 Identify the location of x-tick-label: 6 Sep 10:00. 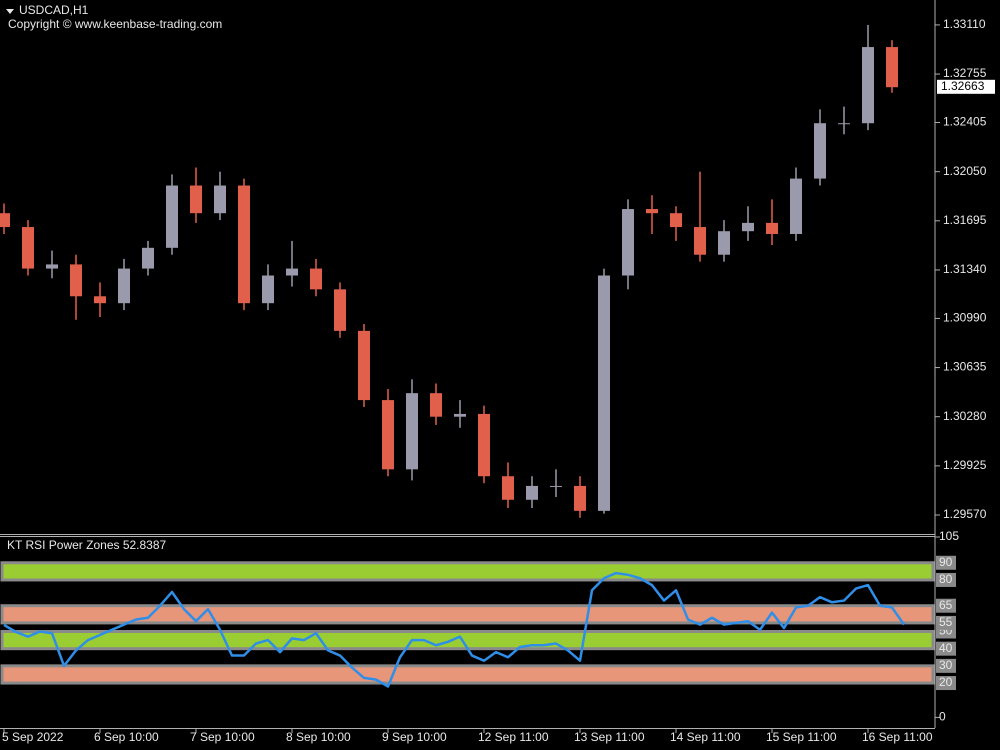
(126, 737).